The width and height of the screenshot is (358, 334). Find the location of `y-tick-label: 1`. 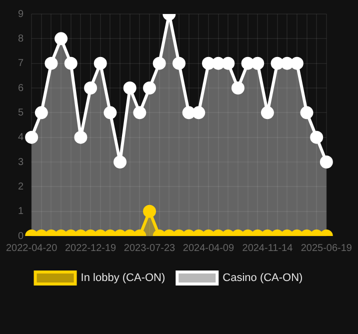

y-tick-label: 1 is located at coordinates (21, 212).